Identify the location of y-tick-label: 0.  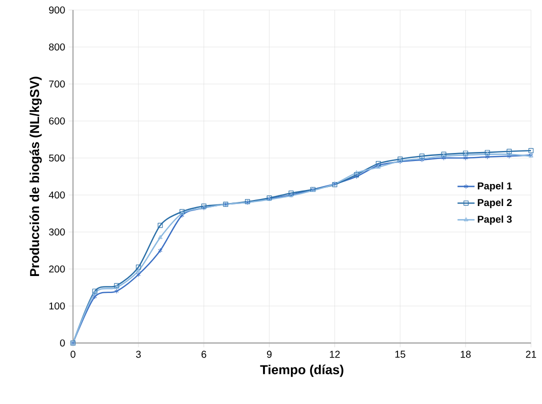
(62, 343).